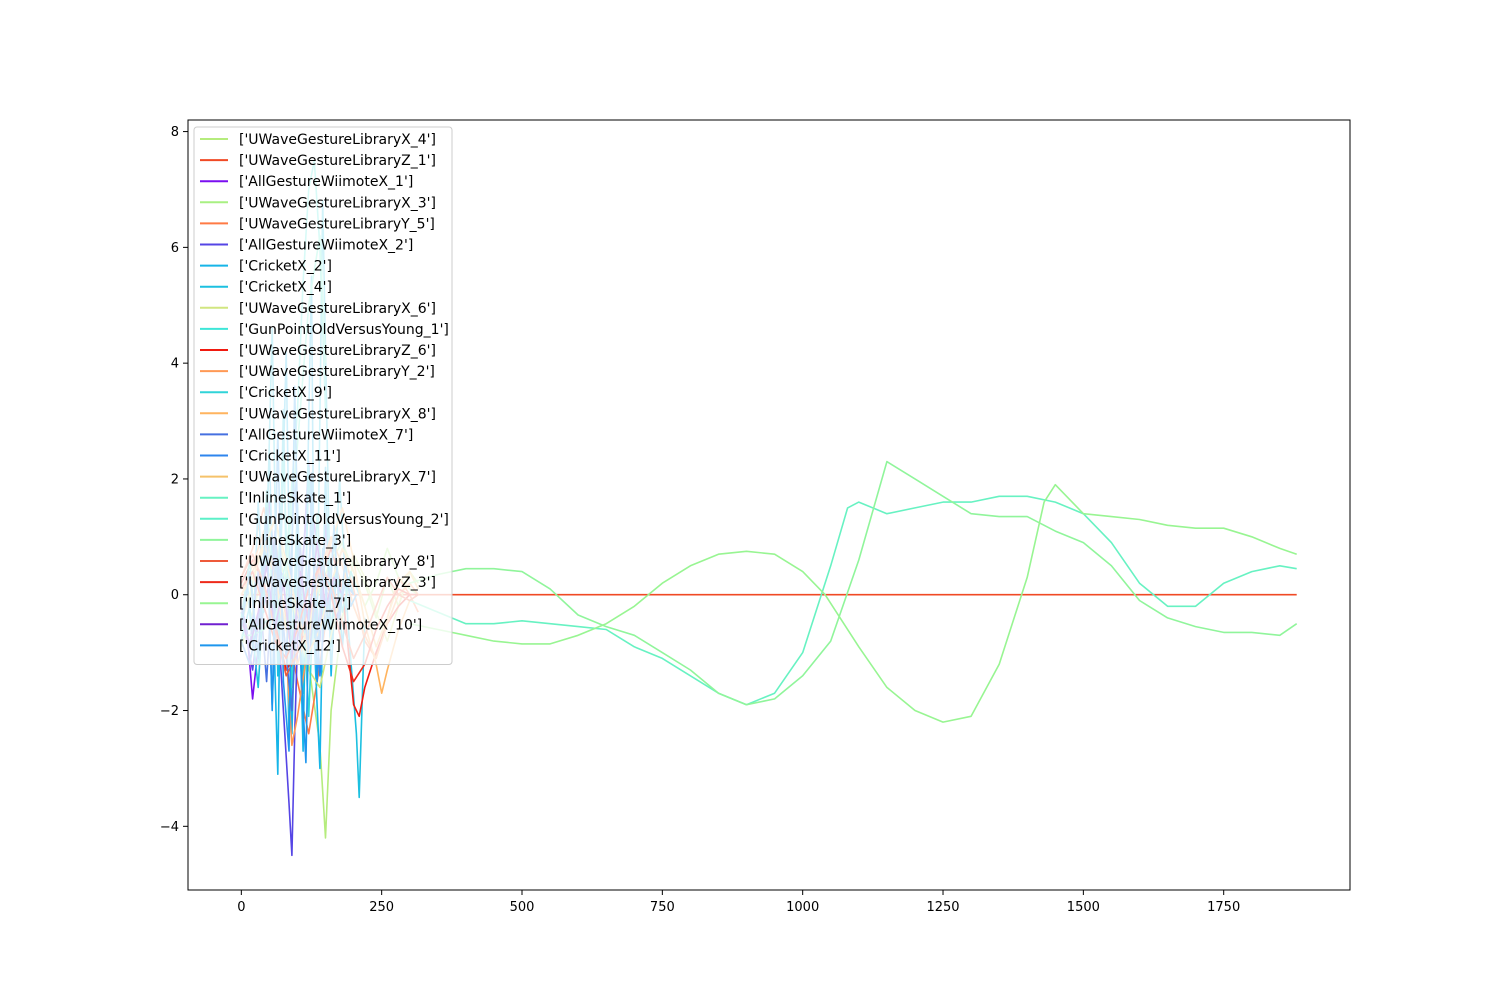 The height and width of the screenshot is (1000, 1500). Describe the element at coordinates (169, 711) in the screenshot. I see `y-tick-label: −2` at that location.